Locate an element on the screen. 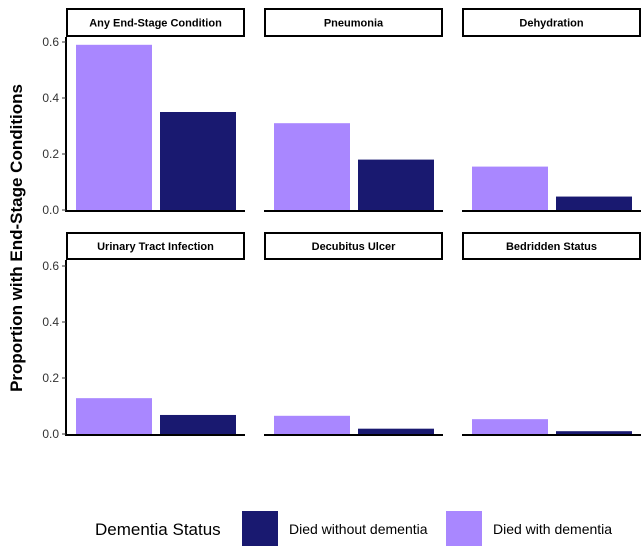 The height and width of the screenshot is (546, 641). panel-dehydration: Dehydration is located at coordinates (551, 110).